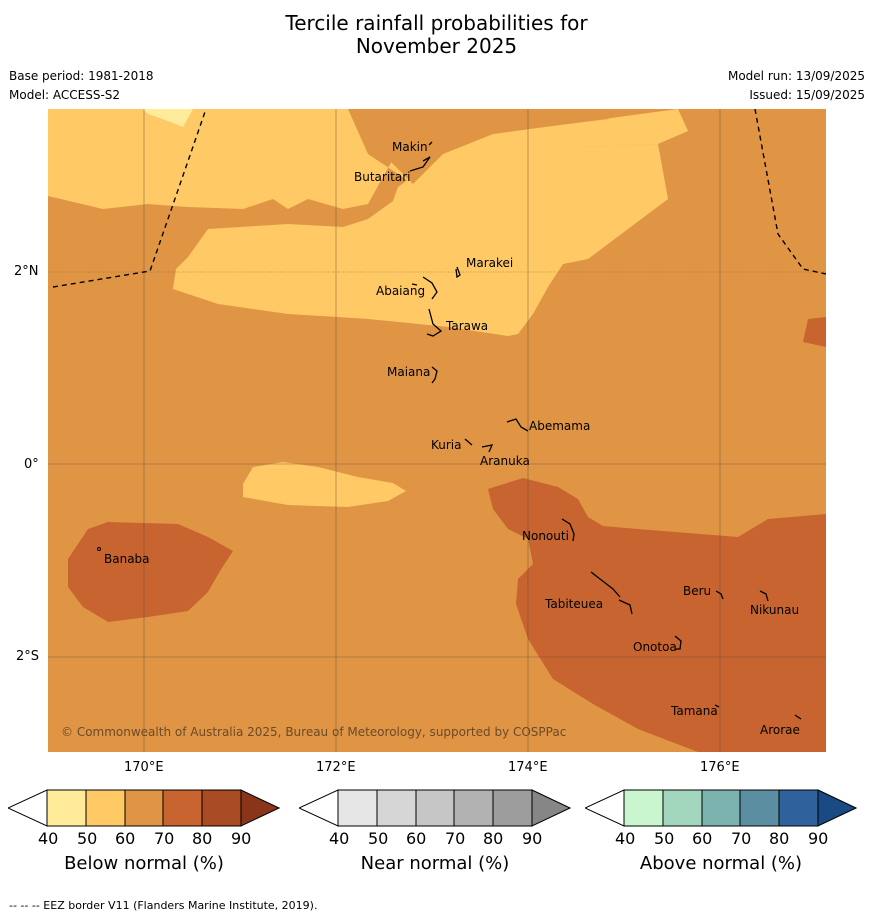  I want to click on model-run: Model run: 13/09/2025, so click(796, 76).